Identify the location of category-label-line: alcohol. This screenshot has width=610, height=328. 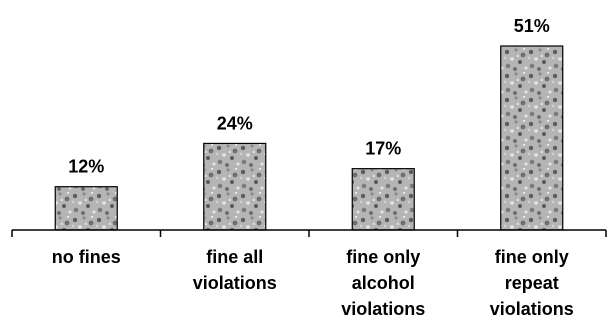
(383, 283).